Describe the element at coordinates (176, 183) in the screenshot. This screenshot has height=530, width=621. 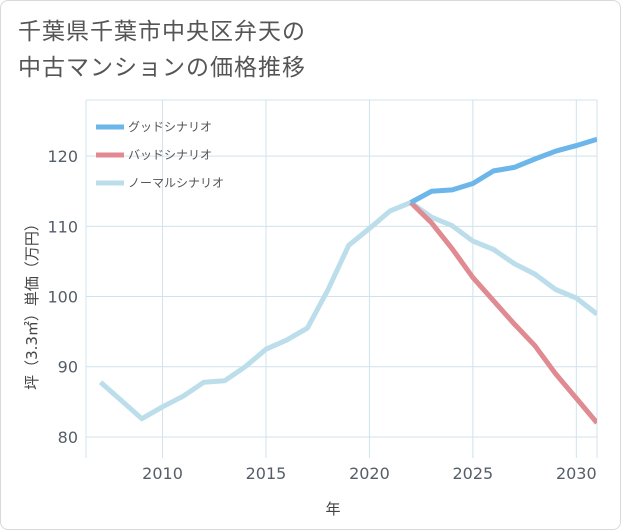
I see `legend-label-normal: ノーマルシナリオ` at that location.